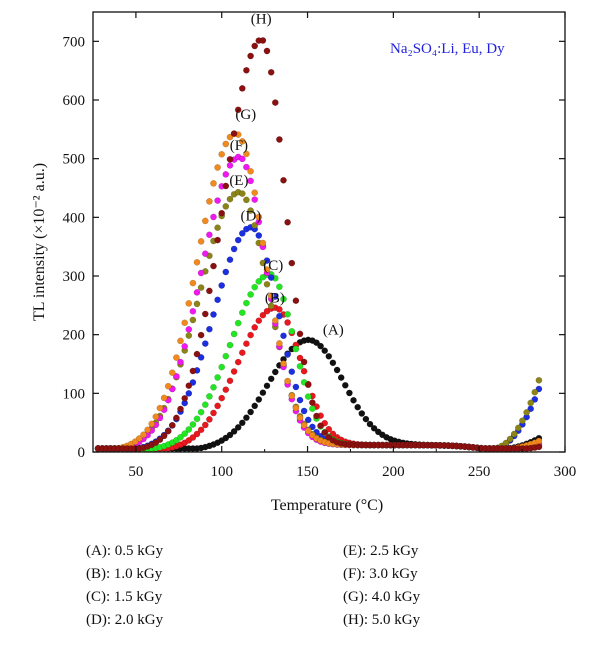 Image resolution: width=600 pixels, height=662 pixels. I want to click on y-tick-label: 400, so click(74, 218).